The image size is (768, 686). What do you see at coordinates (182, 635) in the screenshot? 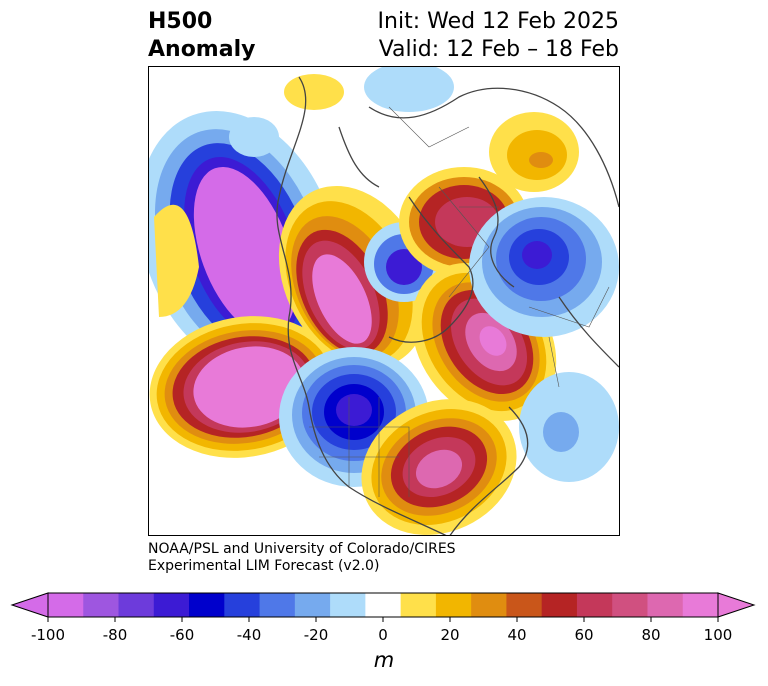
I see `colorbar-tick-label: -60` at bounding box center [182, 635].